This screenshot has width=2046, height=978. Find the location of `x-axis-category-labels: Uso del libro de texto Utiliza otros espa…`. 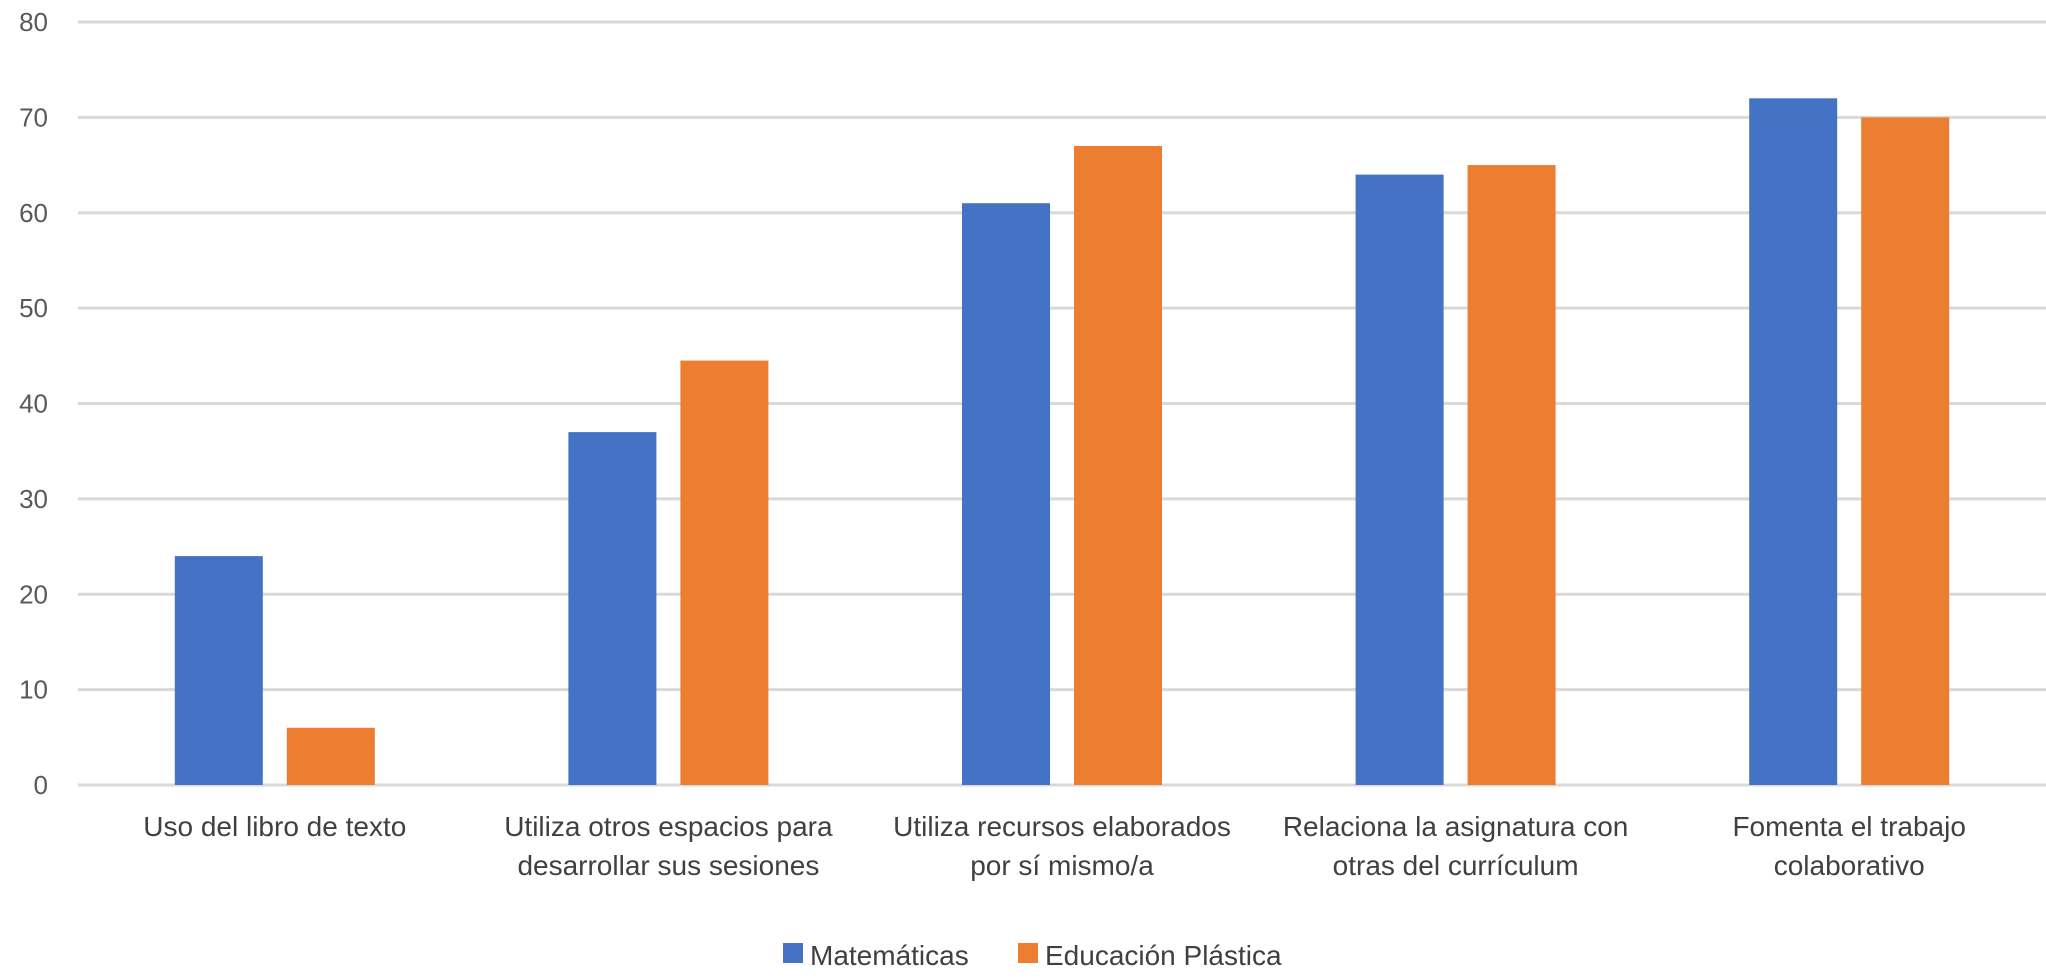

x-axis-category-labels: Uso del libro de texto Utiliza otros espa… is located at coordinates (1054, 846).